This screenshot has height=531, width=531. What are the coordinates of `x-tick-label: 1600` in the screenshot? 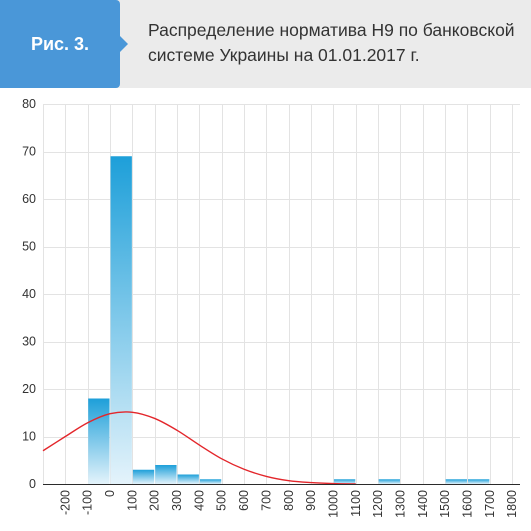 It's located at (468, 504).